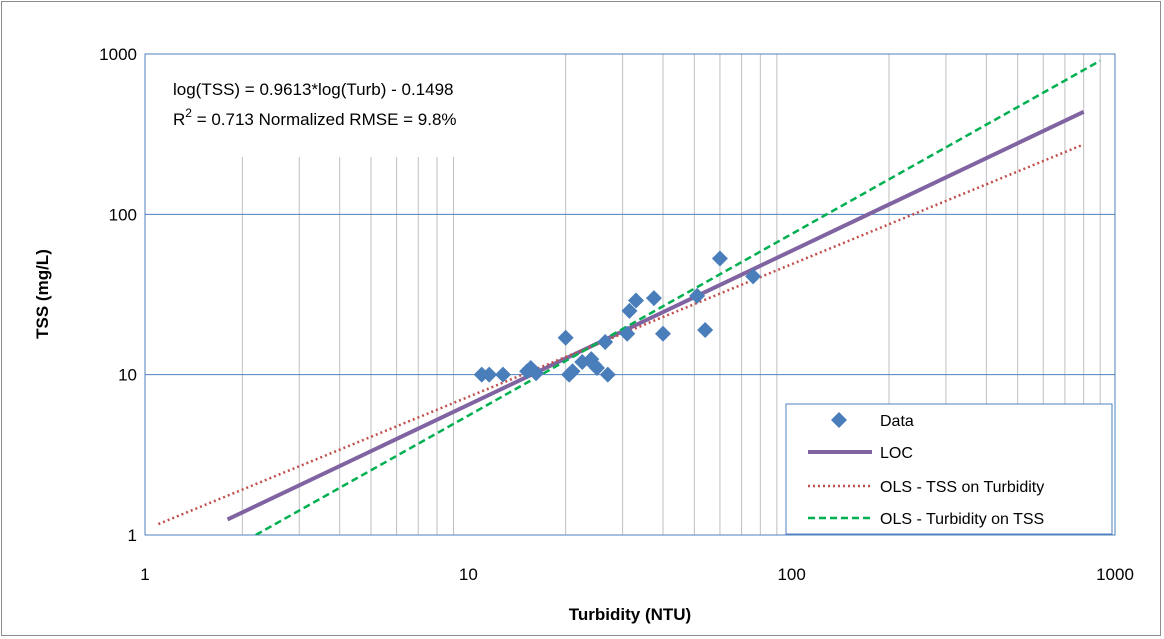  Describe the element at coordinates (123, 214) in the screenshot. I see `y-tick-label: 100` at that location.